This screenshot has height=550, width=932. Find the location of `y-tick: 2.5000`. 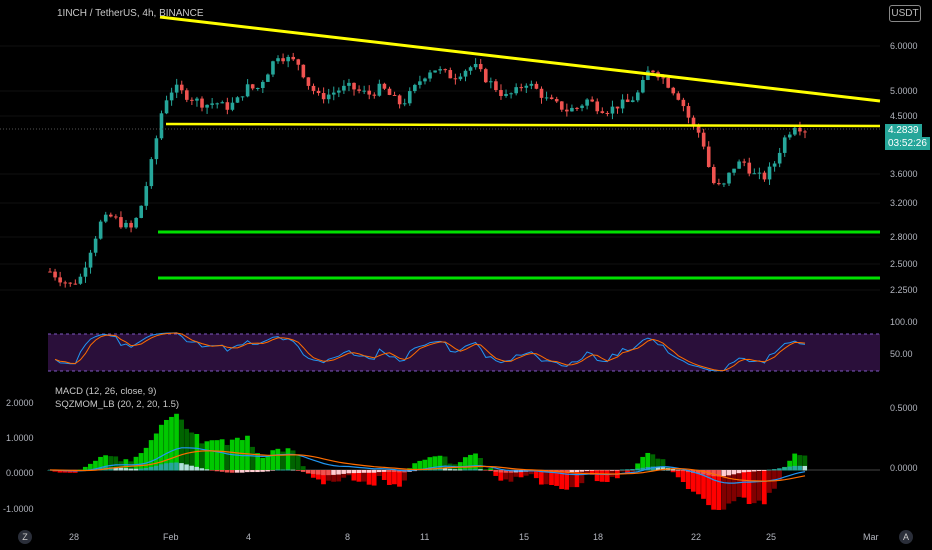

y-tick: 2.5000 is located at coordinates (904, 264).